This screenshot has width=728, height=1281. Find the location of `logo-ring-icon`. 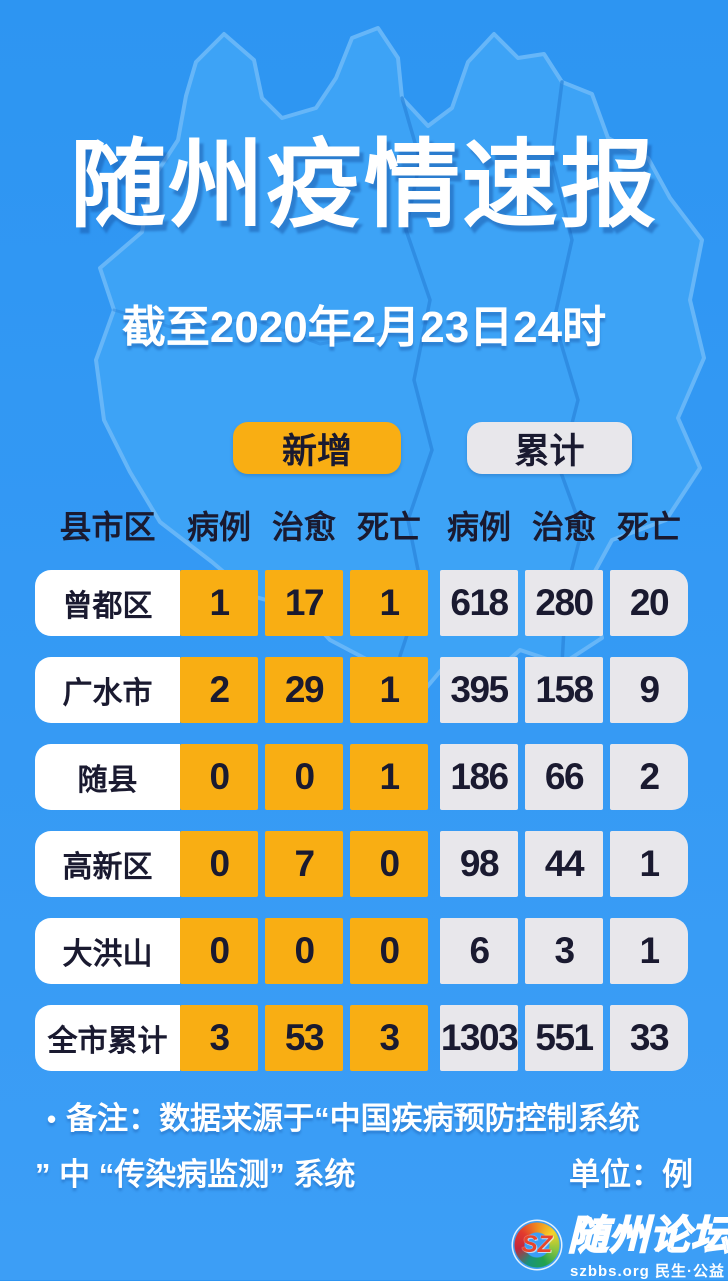

logo-ring-icon is located at coordinates (537, 1245).